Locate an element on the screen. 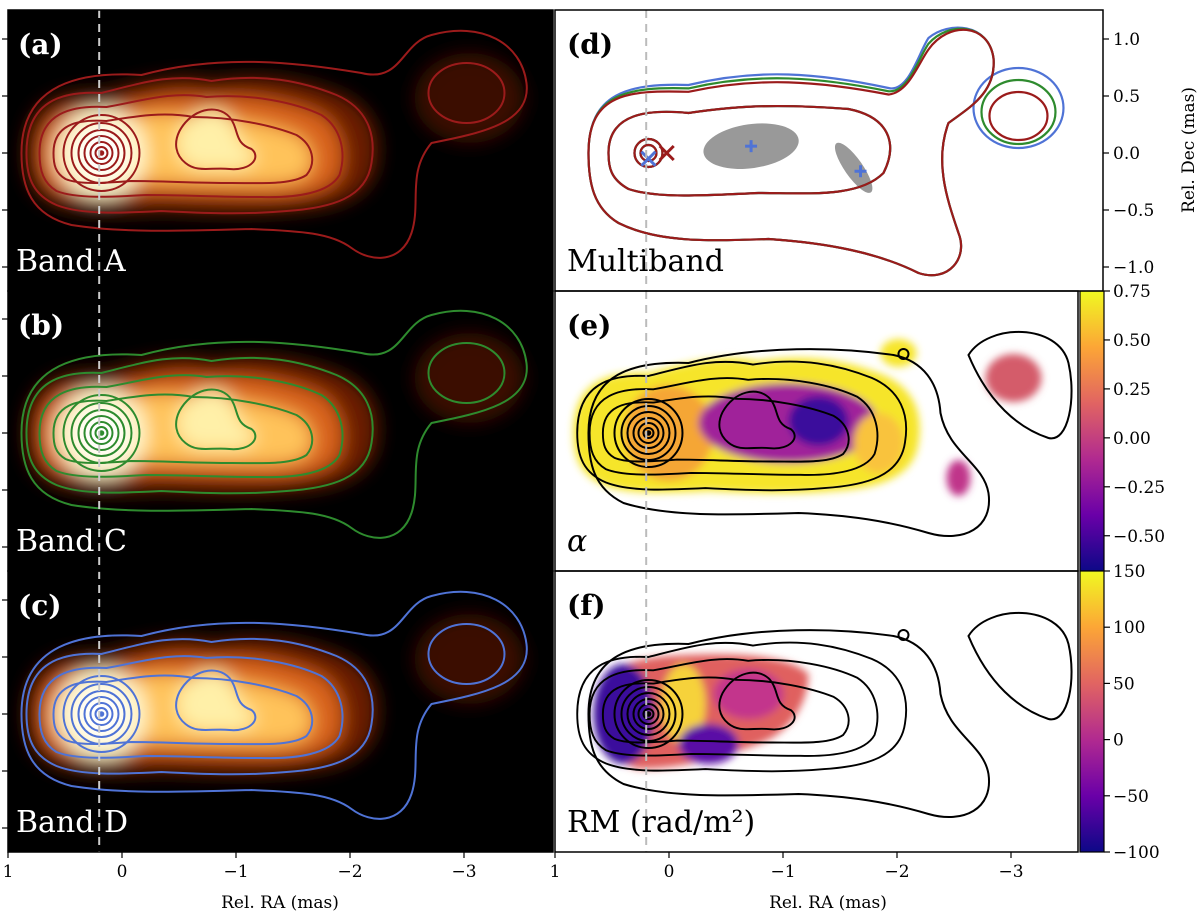  panel-label: (b) is located at coordinates (41, 325).